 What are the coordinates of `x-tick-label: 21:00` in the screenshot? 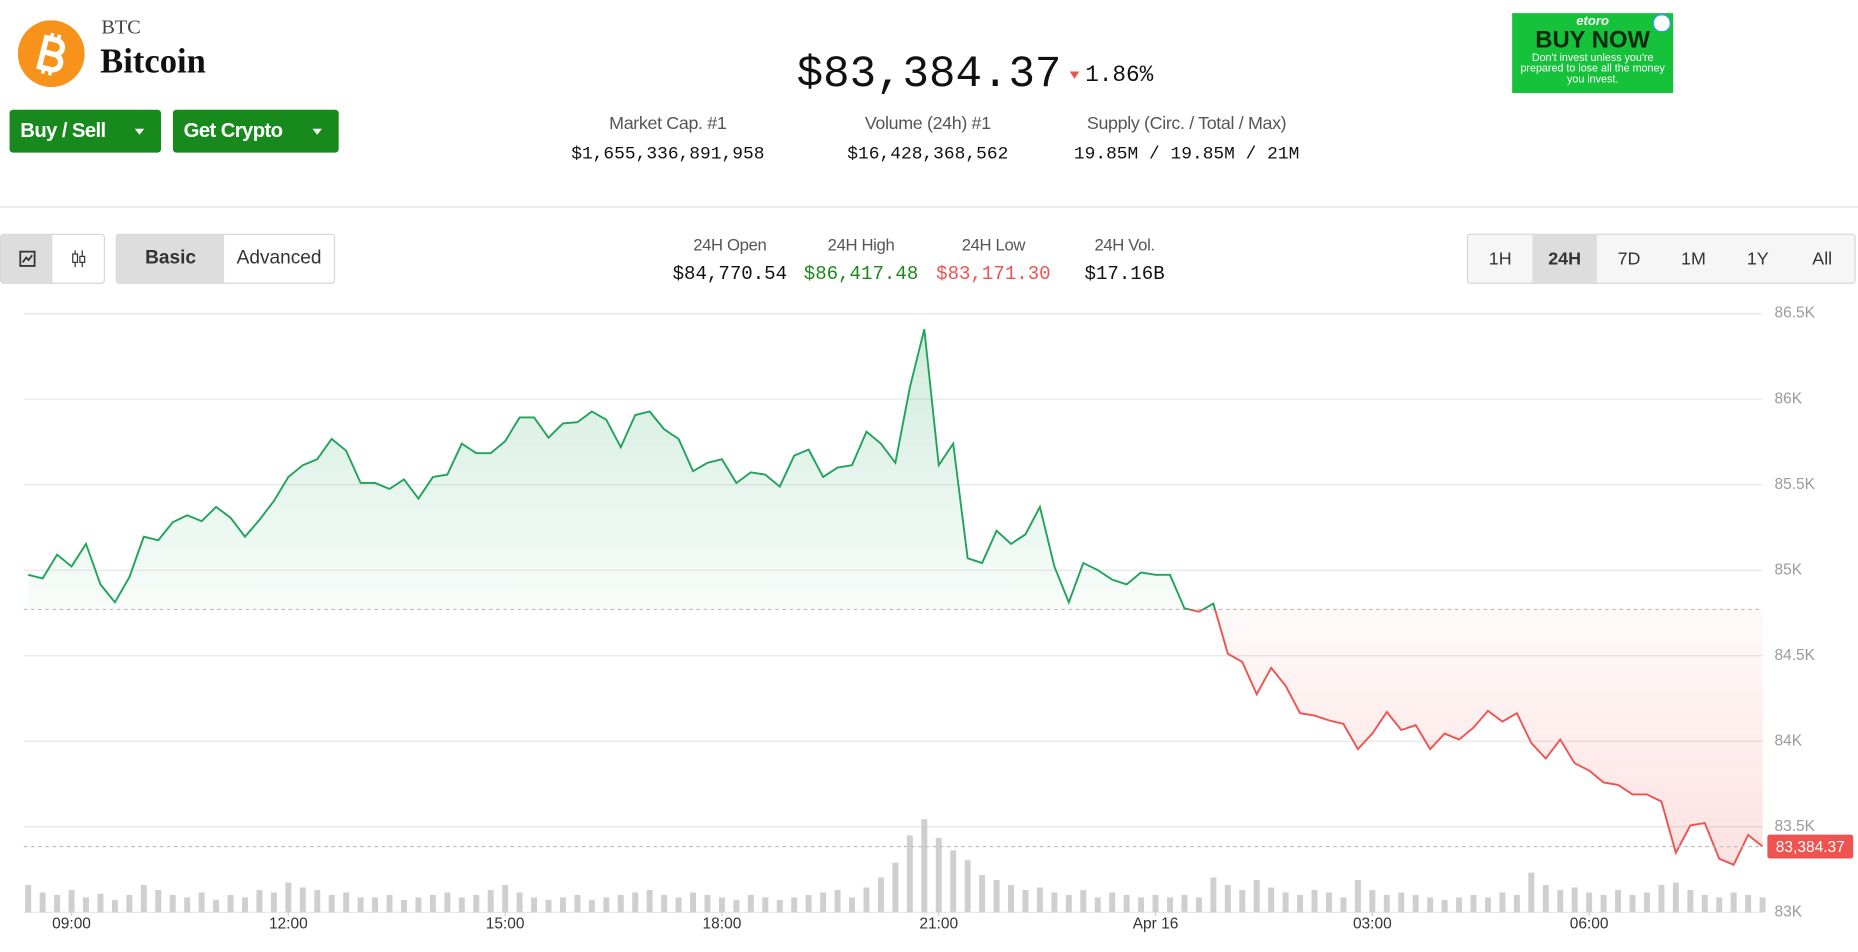 It's located at (938, 923).